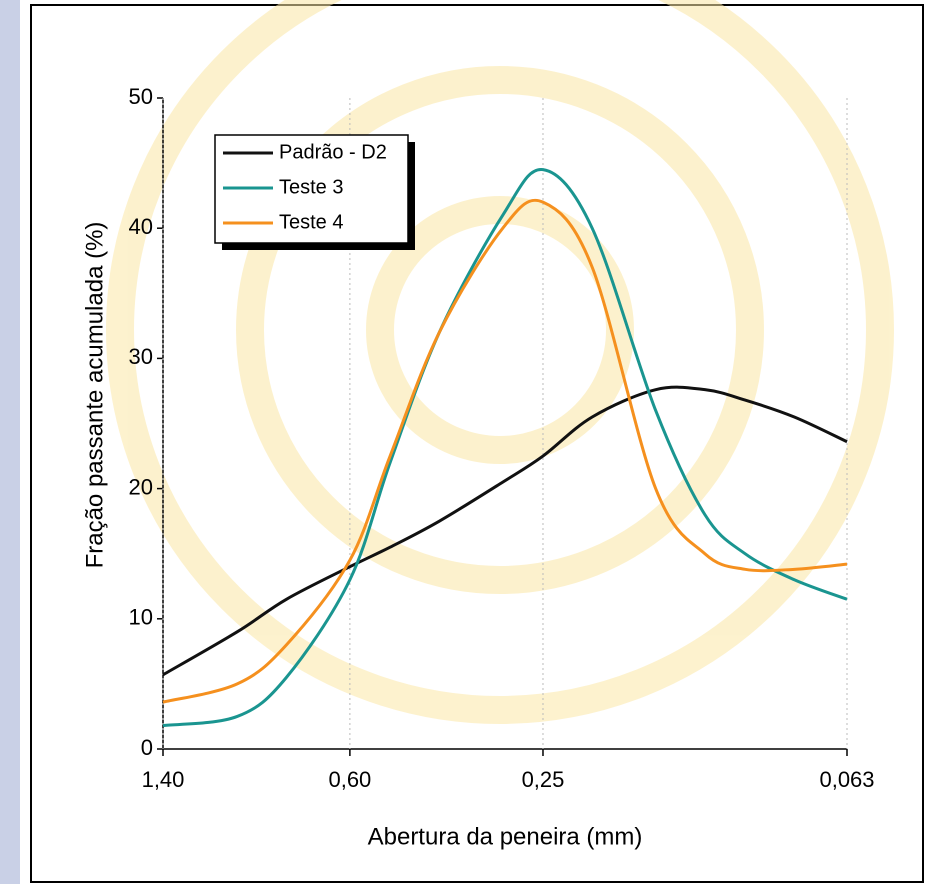 This screenshot has height=889, width=925. What do you see at coordinates (141, 617) in the screenshot?
I see `y-tick-label: 10` at bounding box center [141, 617].